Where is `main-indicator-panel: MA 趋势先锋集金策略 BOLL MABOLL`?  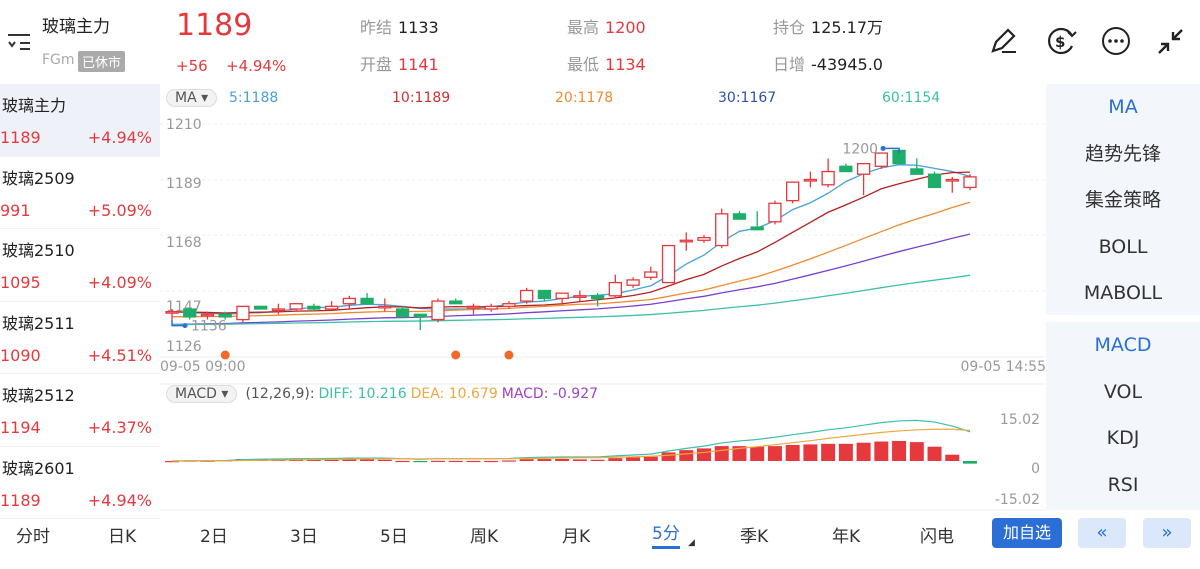 main-indicator-panel: MA 趋势先锋集金策略 BOLL MABOLL is located at coordinates (1123, 199).